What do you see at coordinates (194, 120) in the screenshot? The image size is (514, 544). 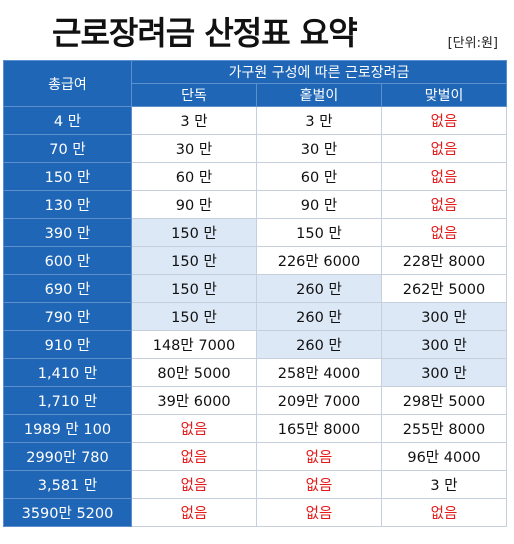 I see `cell-single: 3 만` at bounding box center [194, 120].